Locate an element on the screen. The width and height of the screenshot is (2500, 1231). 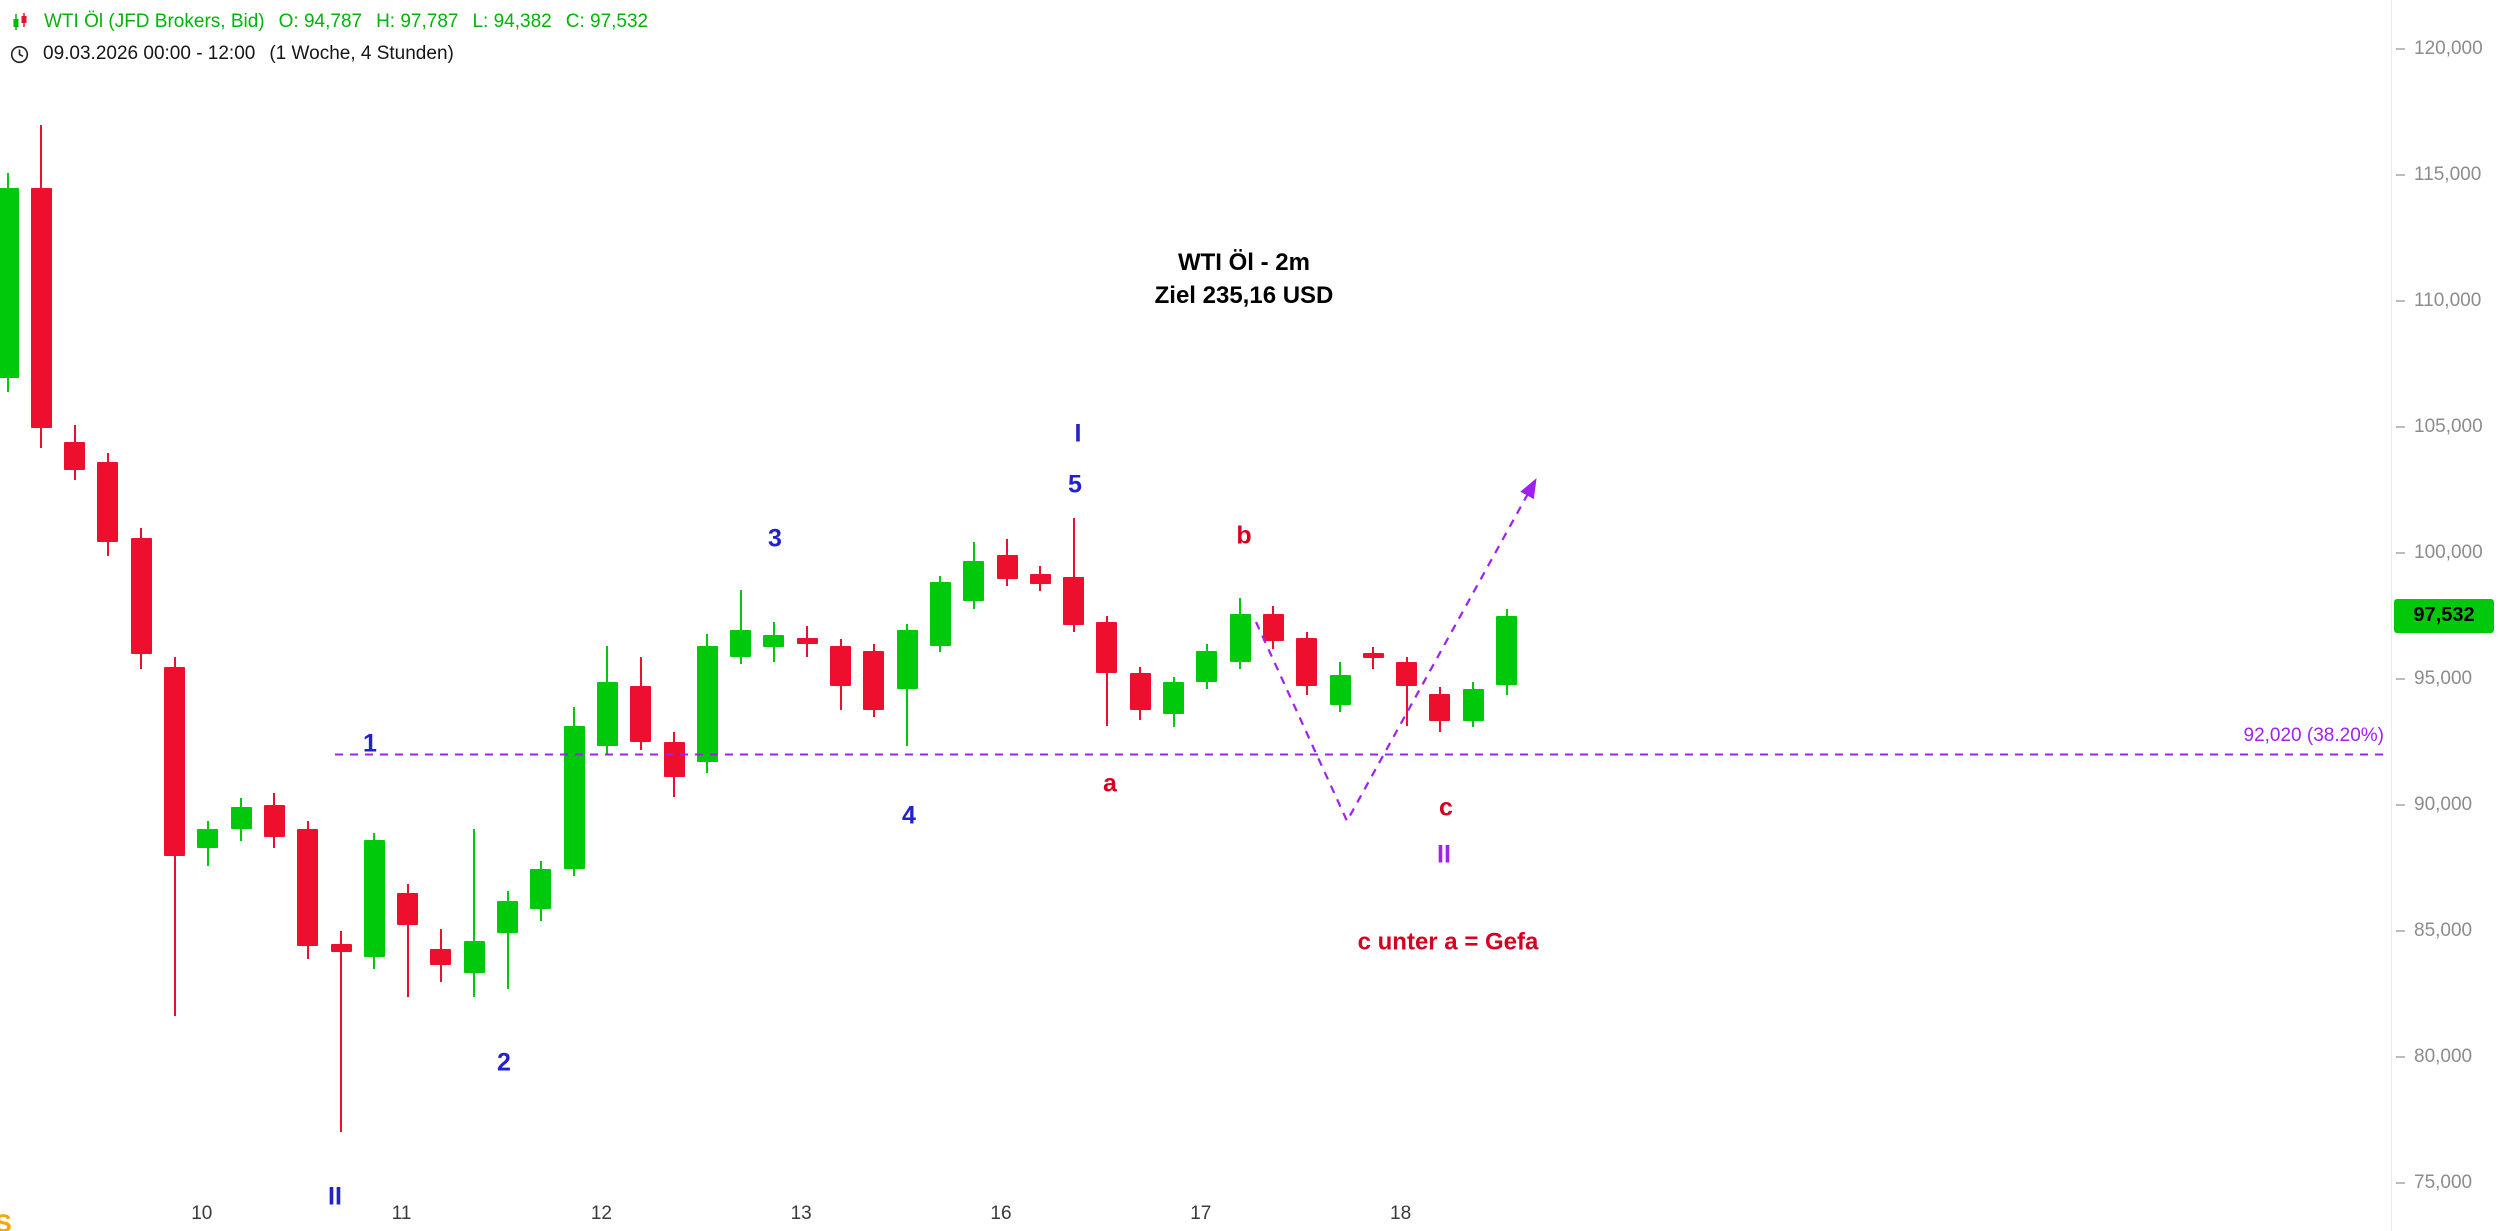
current-price-tag: 97,532 is located at coordinates (2444, 615).